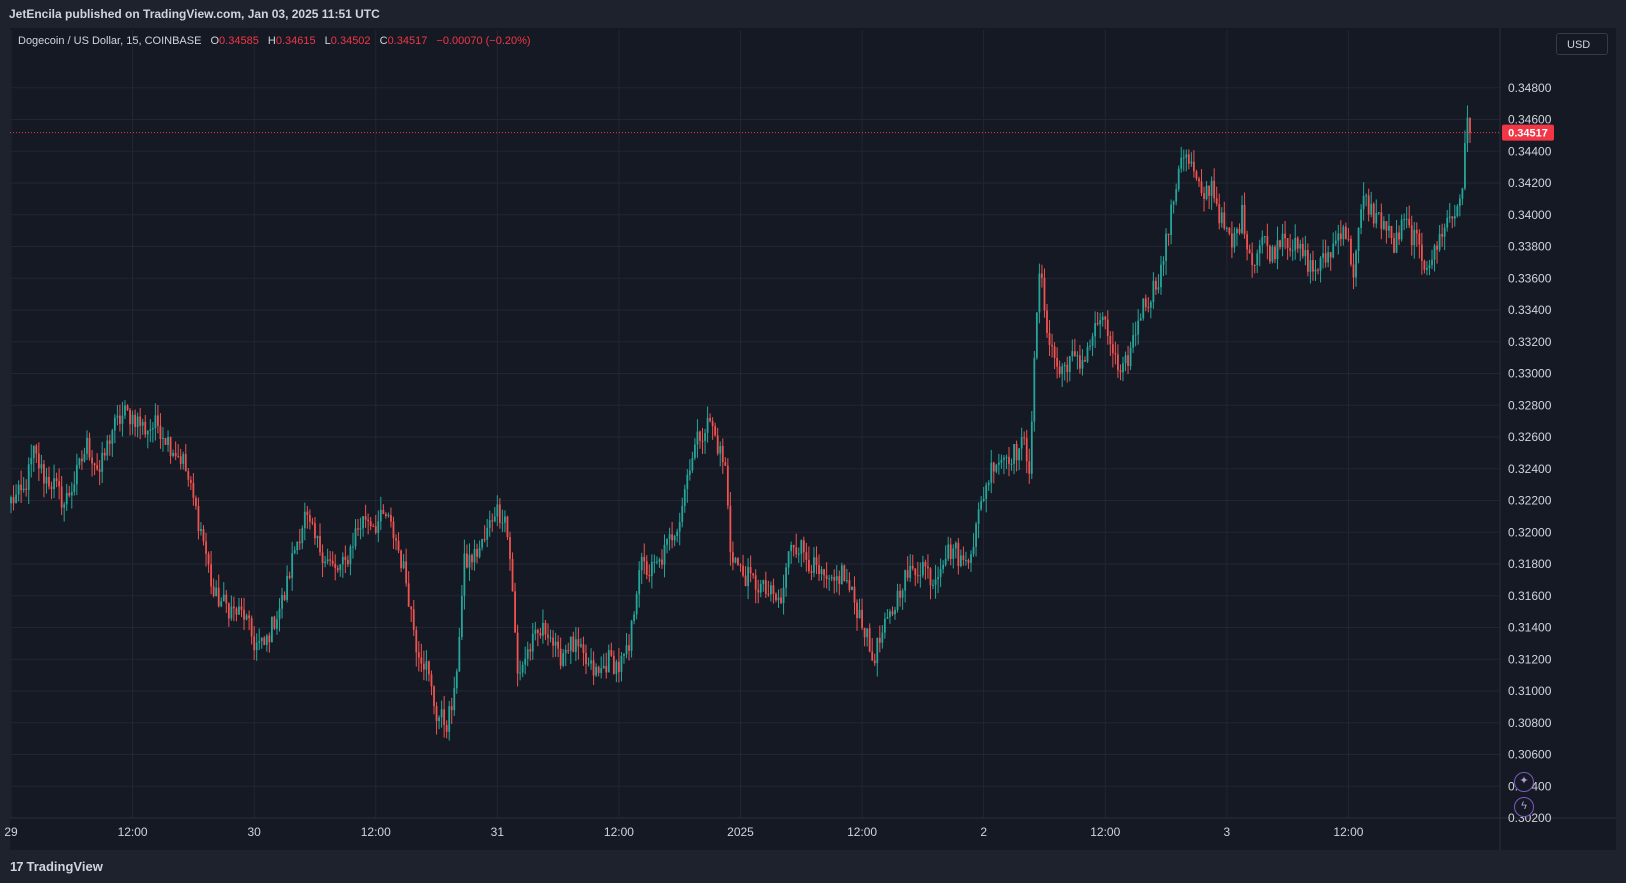 Image resolution: width=1626 pixels, height=883 pixels. What do you see at coordinates (110, 41) in the screenshot?
I see `symbol-title: Dogecoin / US Dollar, 15, COINBASE` at bounding box center [110, 41].